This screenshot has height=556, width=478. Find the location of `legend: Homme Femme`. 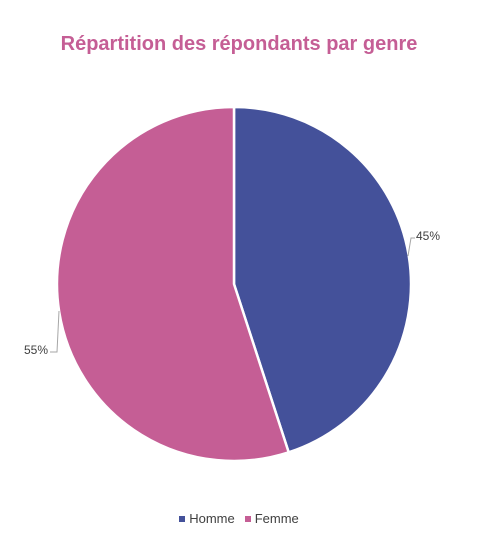

legend: Homme Femme is located at coordinates (239, 518).